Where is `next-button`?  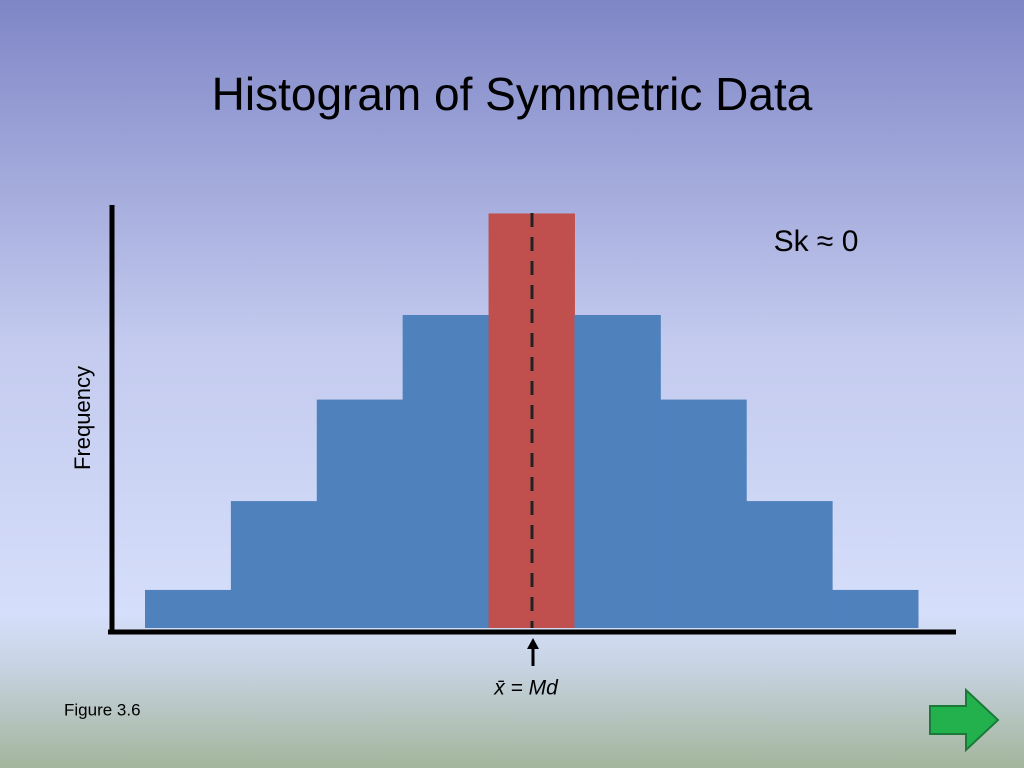 next-button is located at coordinates (964, 720).